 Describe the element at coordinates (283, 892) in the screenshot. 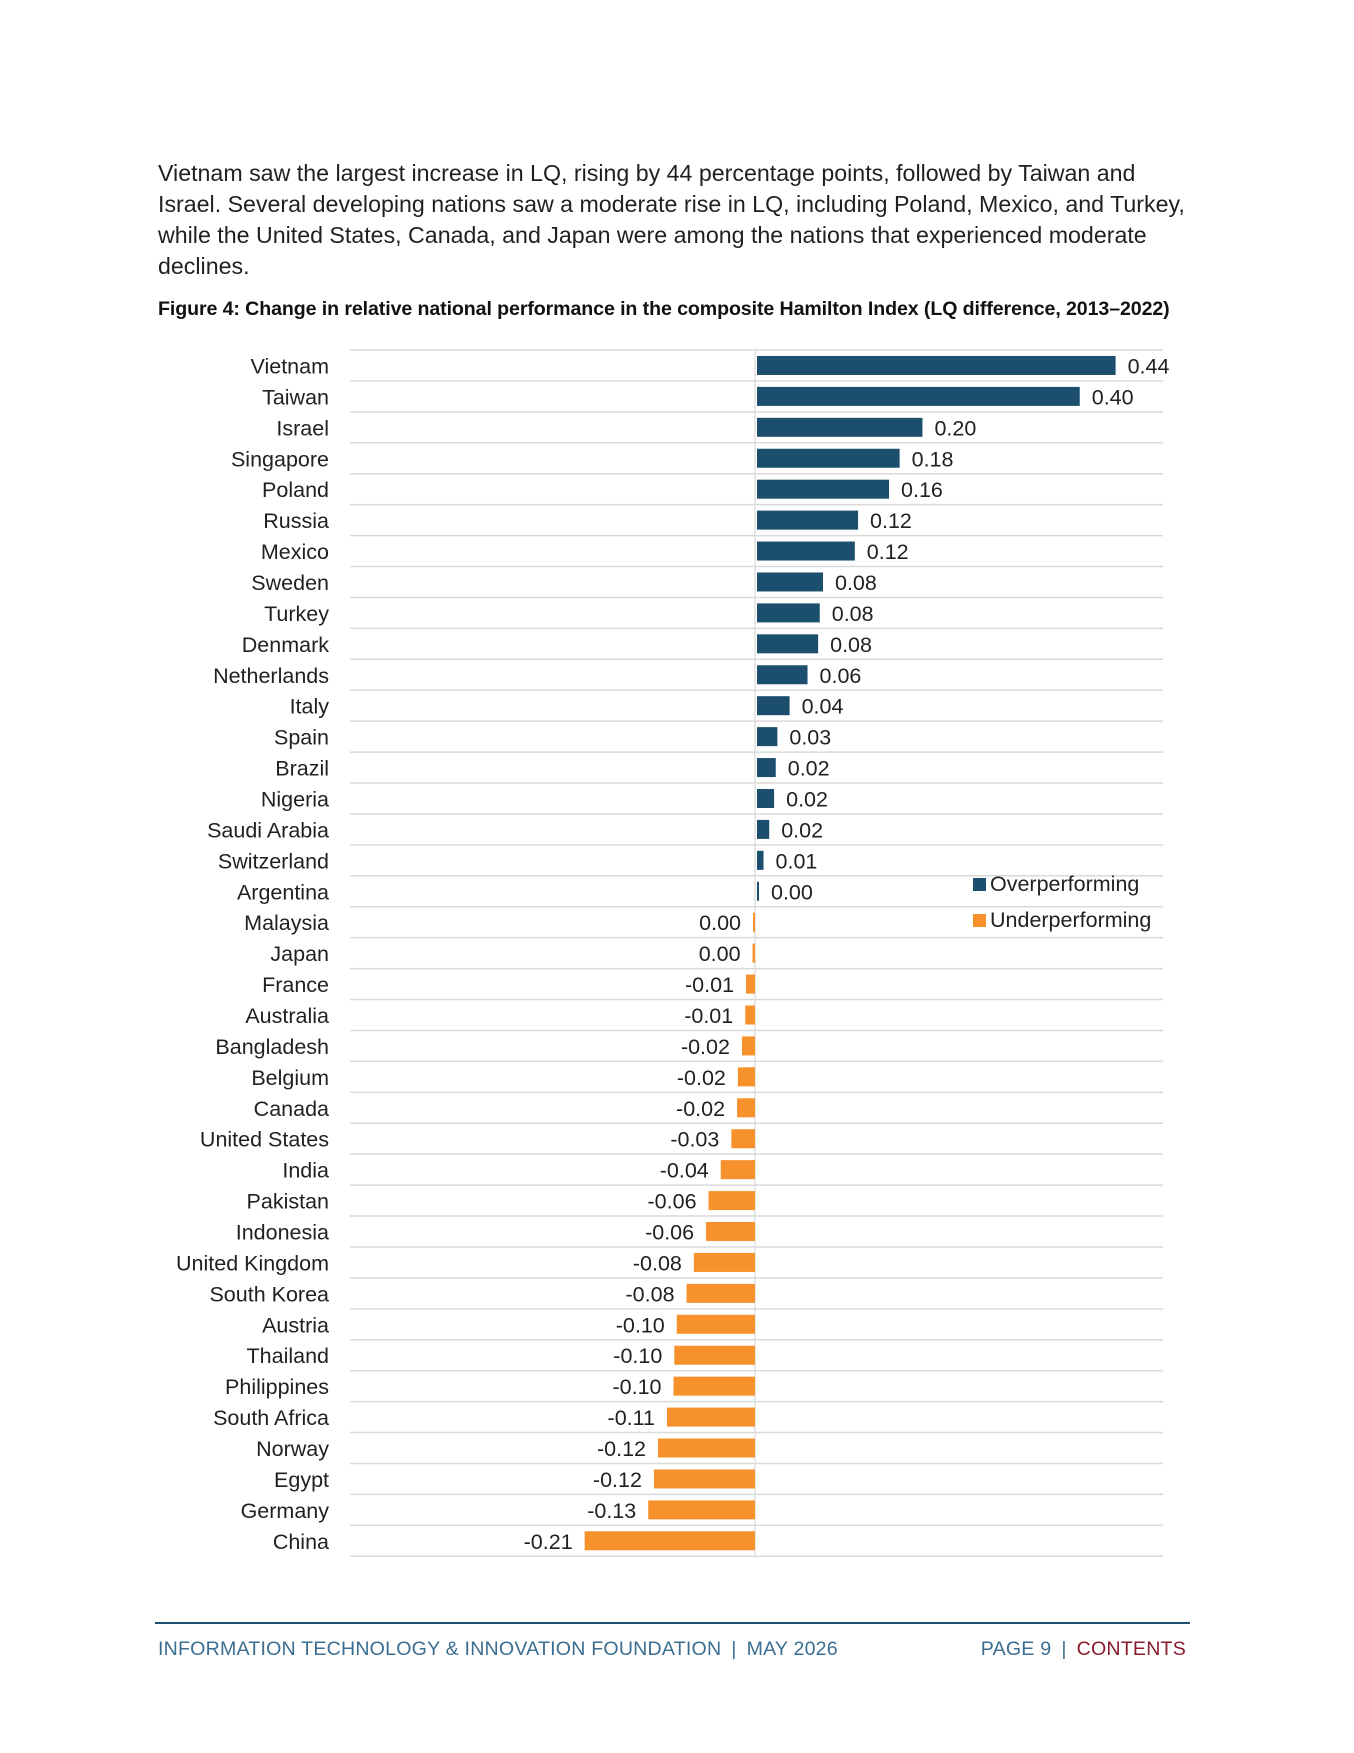

I see `category-label: Argentina` at that location.